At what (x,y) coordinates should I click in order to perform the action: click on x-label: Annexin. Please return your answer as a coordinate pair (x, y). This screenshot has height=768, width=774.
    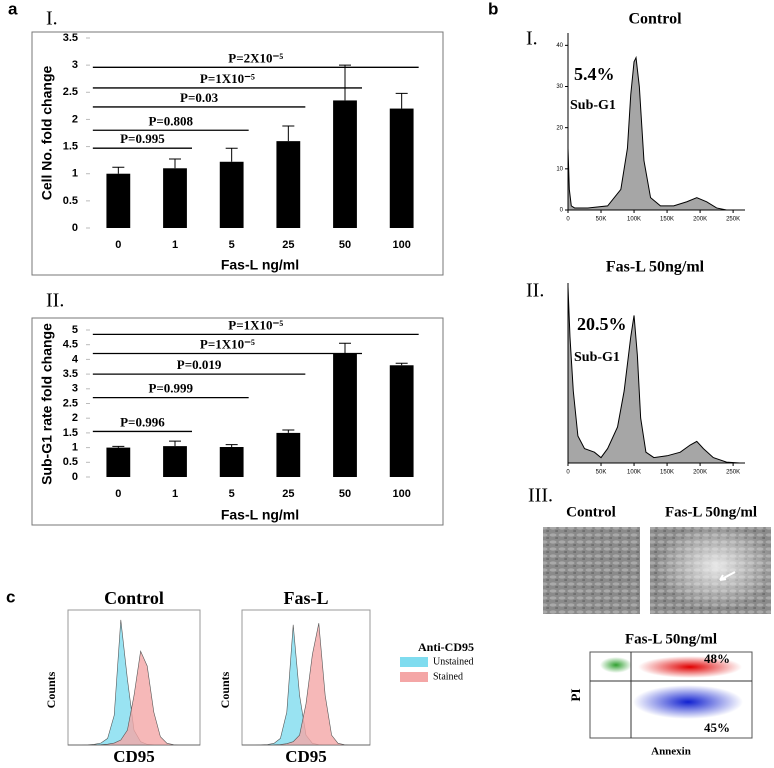
    Looking at the image, I should click on (671, 752).